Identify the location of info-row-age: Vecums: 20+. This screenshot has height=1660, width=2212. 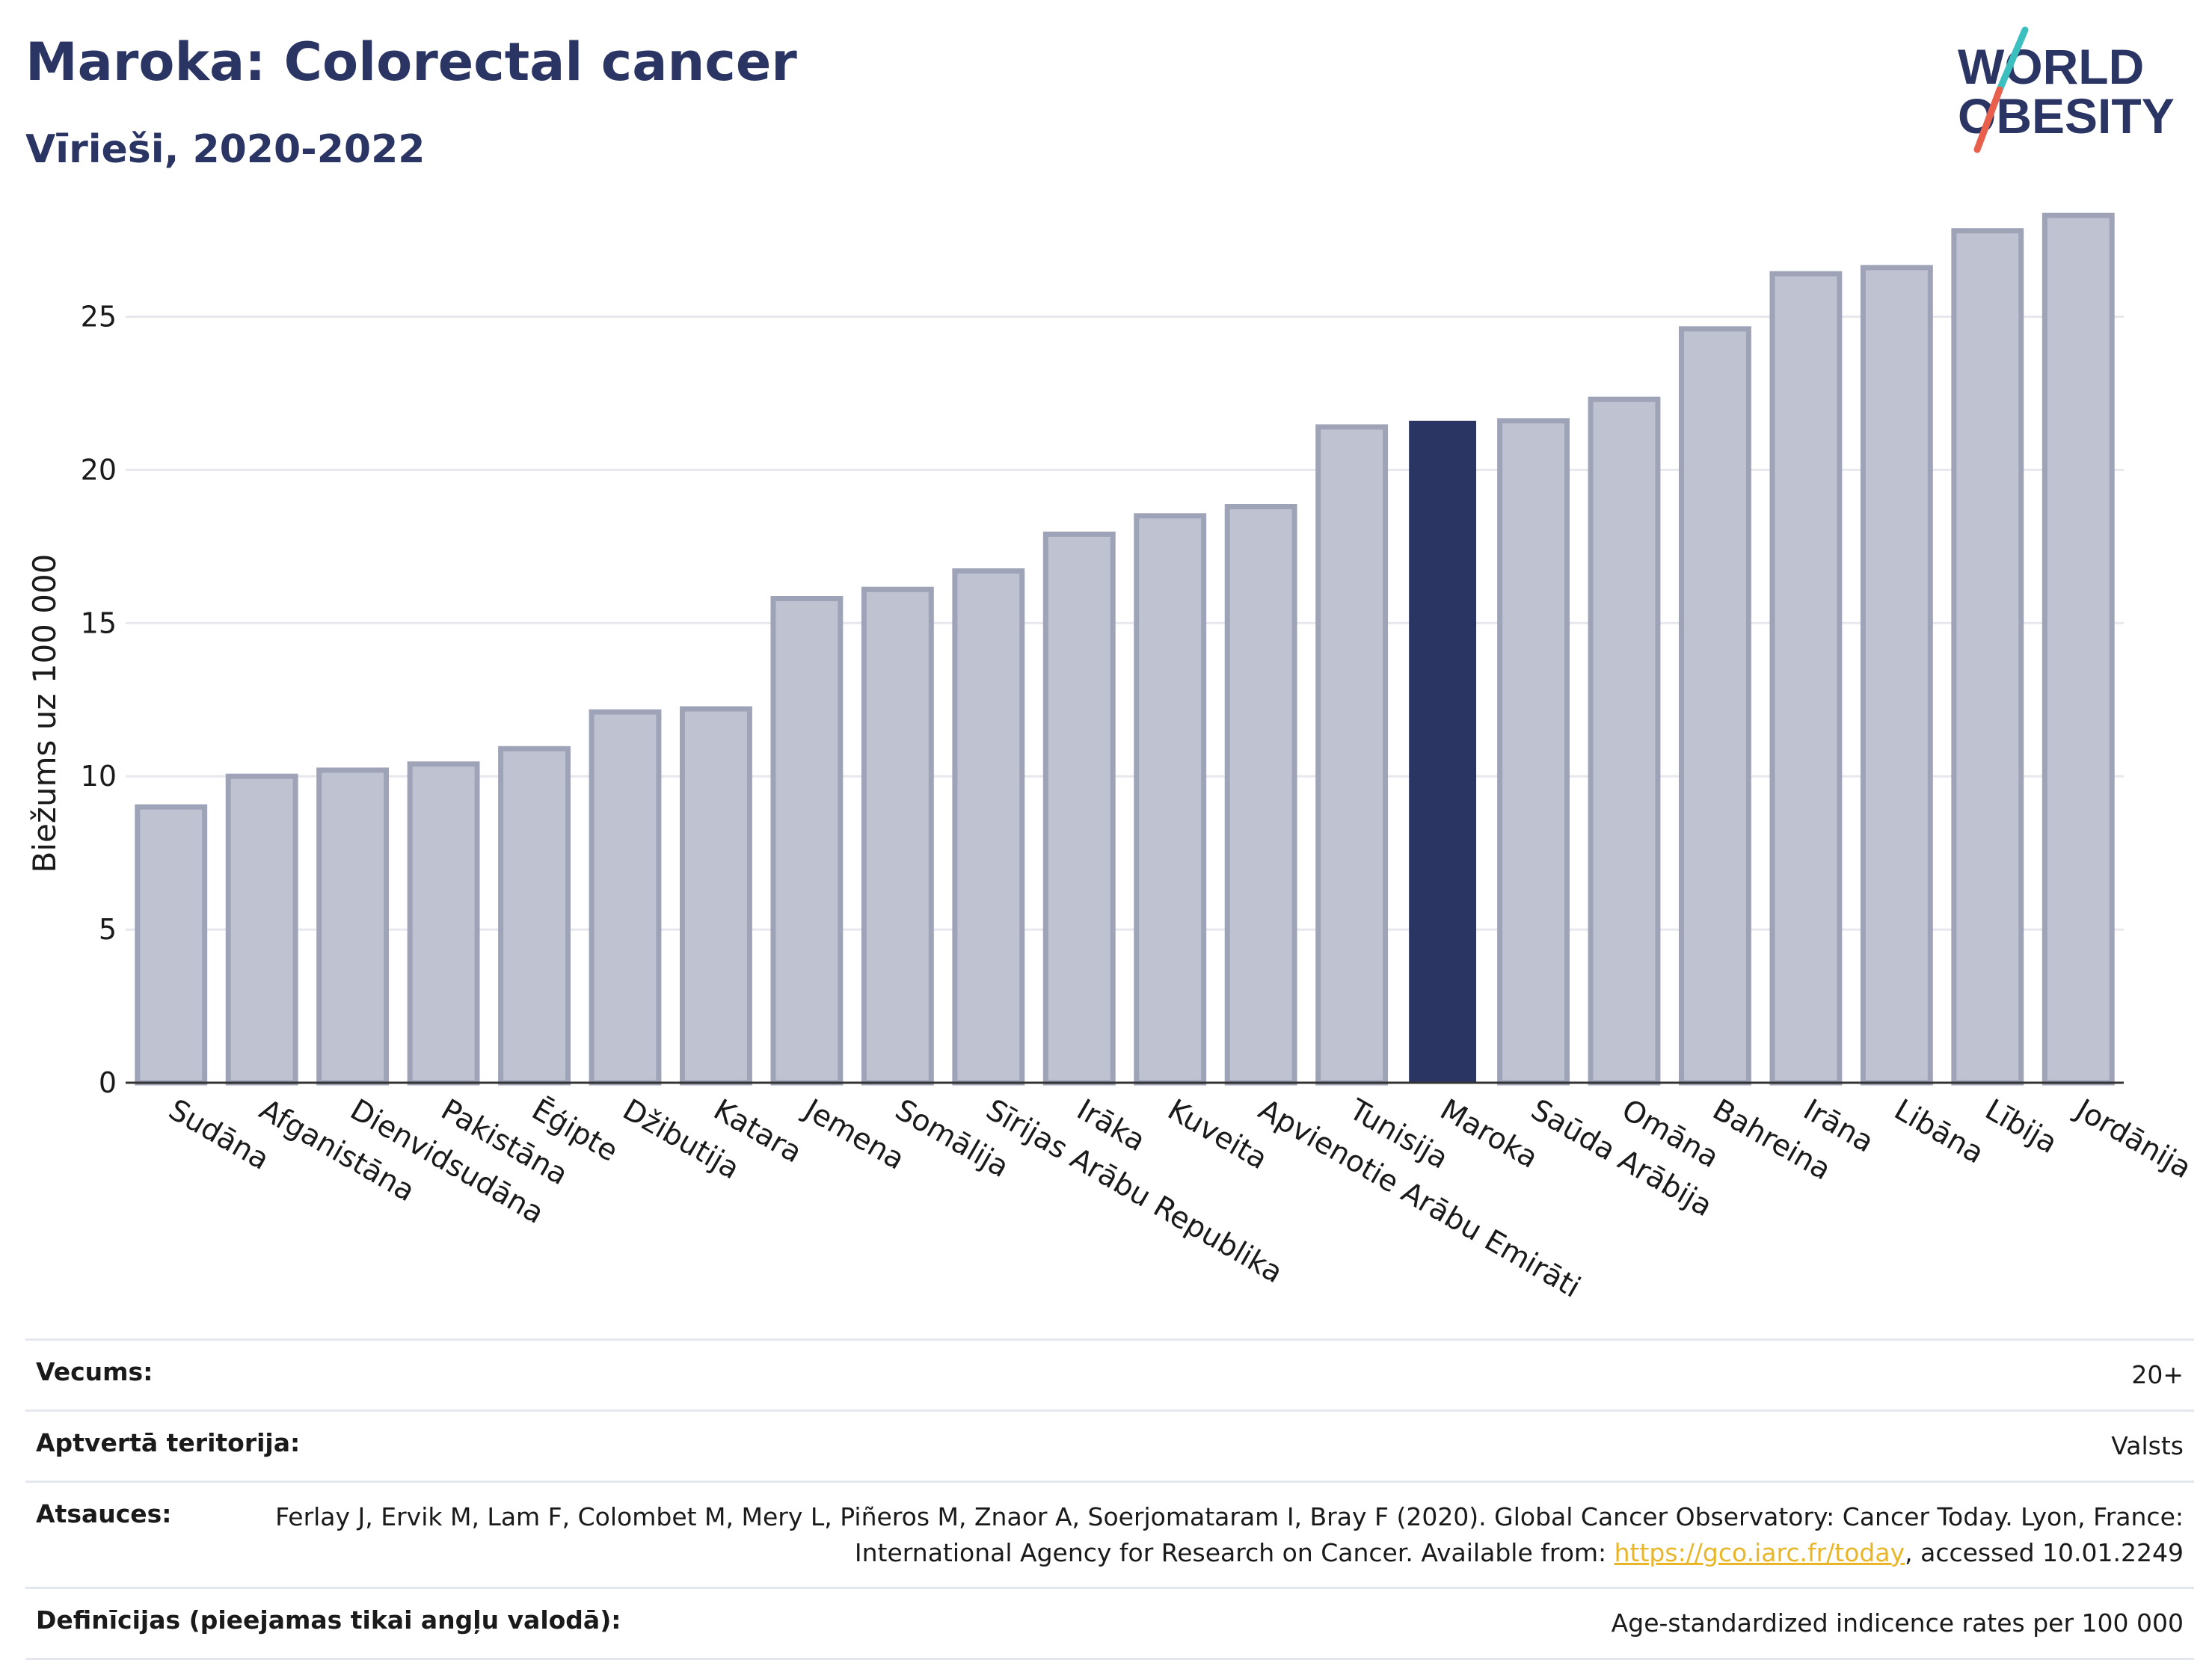
(1109, 1374).